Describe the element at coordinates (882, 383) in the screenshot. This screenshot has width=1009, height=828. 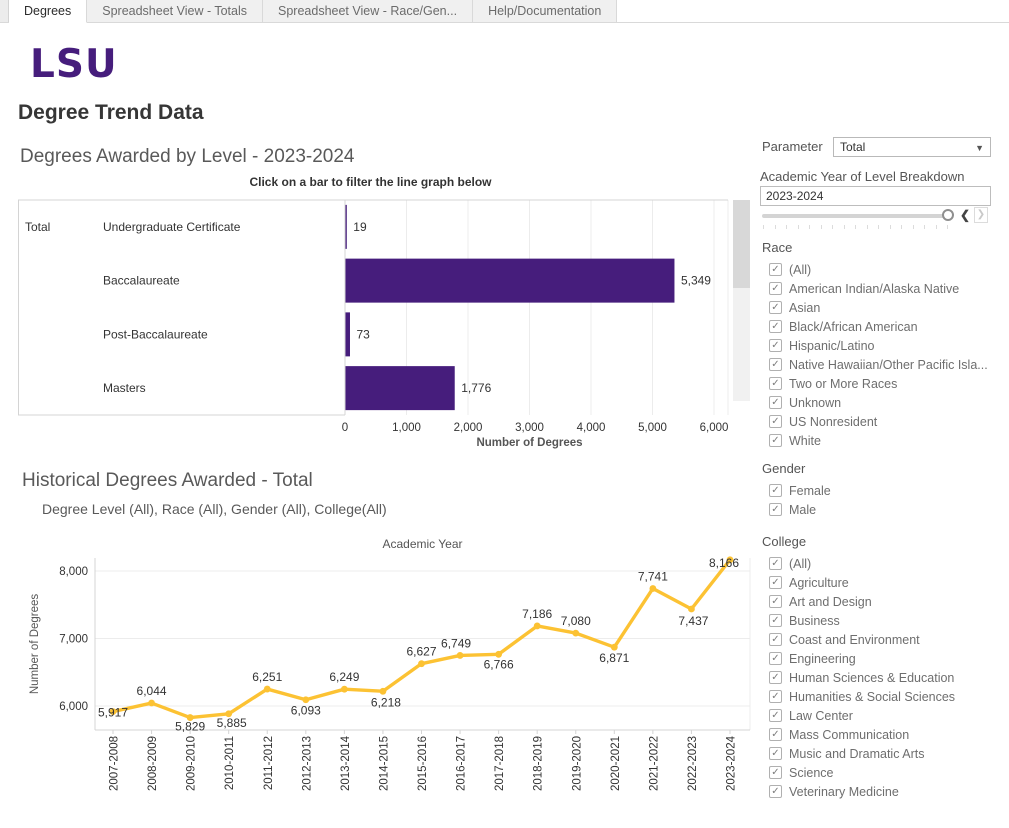
I see `race-option-two-or-more-races: ✓ Two or More Races` at that location.